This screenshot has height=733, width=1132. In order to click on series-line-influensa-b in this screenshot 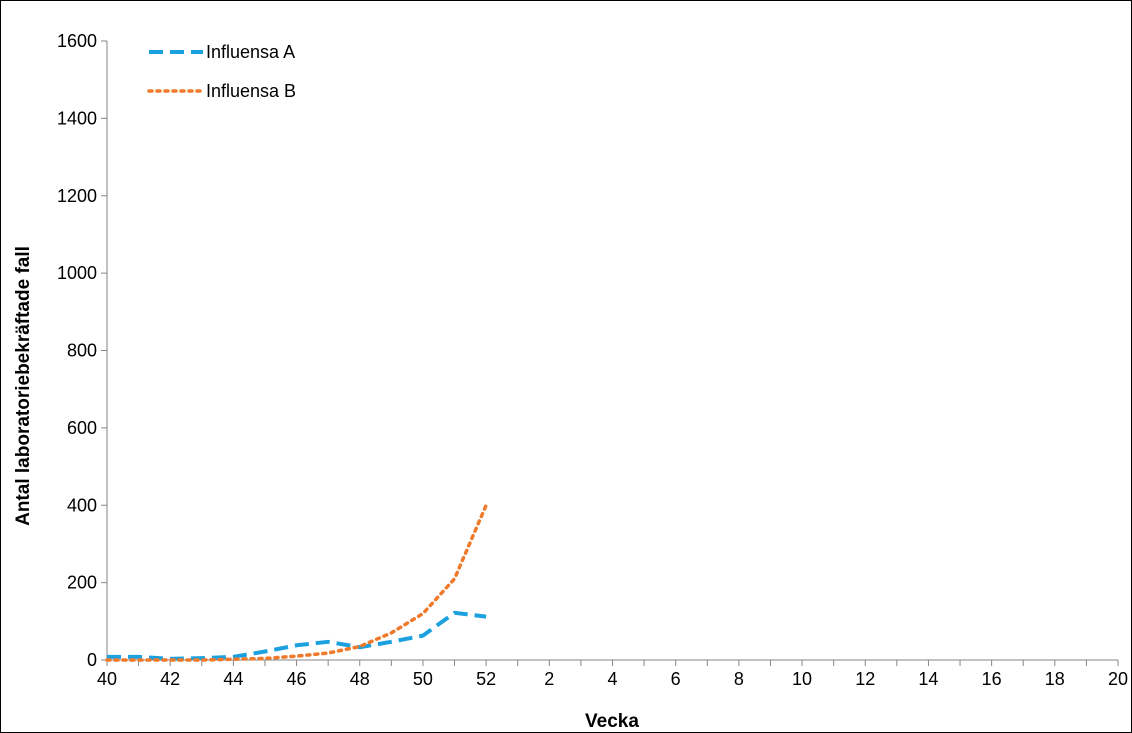, I will do `click(296, 582)`.